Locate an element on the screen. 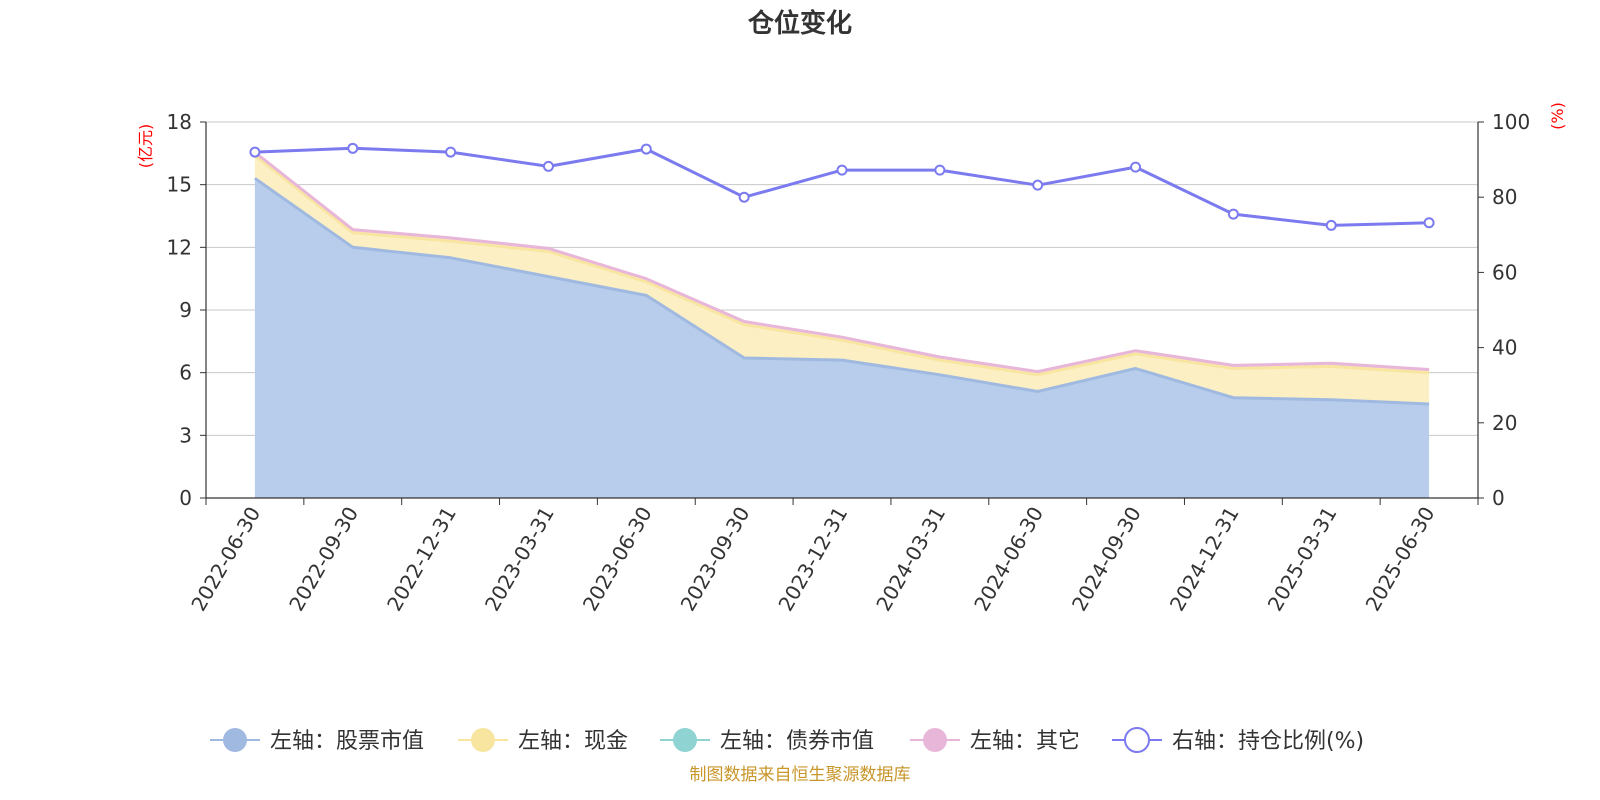 This screenshot has height=800, width=1600. legend: 左轴：股票市值 左轴：现金 左轴：债券市值 左轴：其它 右轴：持仓比例(%) is located at coordinates (787, 740).